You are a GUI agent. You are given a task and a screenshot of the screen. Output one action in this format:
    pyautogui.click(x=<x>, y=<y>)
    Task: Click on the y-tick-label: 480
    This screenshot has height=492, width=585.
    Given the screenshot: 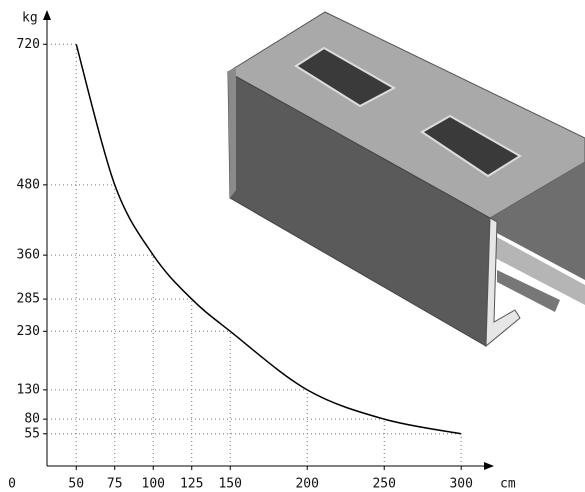 What is the action you would take?
    pyautogui.click(x=28, y=184)
    